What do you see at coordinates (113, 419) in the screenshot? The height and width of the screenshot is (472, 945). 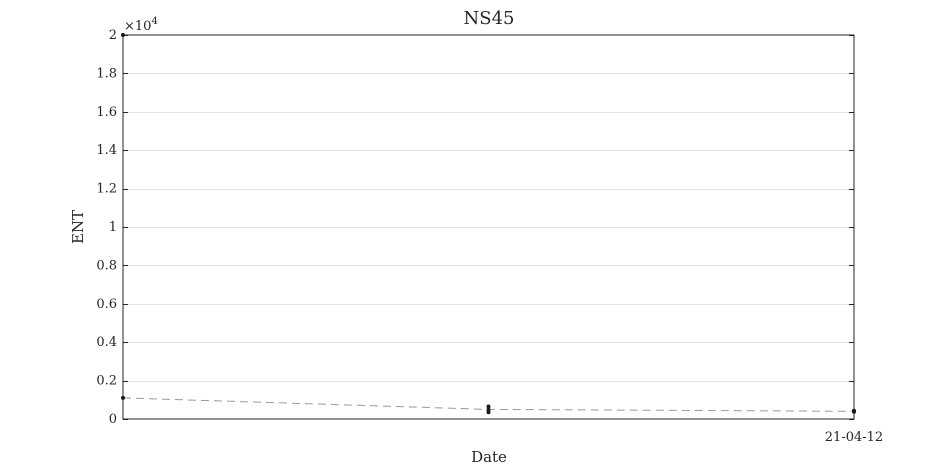 I see `y-tick-label: 0` at bounding box center [113, 419].